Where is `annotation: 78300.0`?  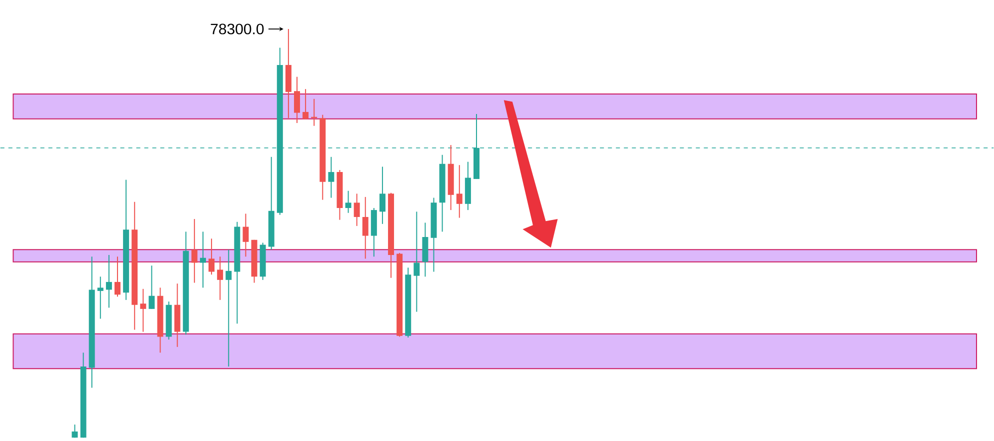
annotation: 78300.0 is located at coordinates (237, 29).